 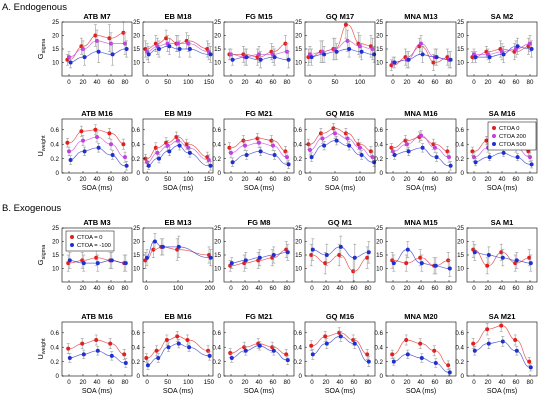 I want to click on x-tick-label: 200, so click(x=210, y=288).